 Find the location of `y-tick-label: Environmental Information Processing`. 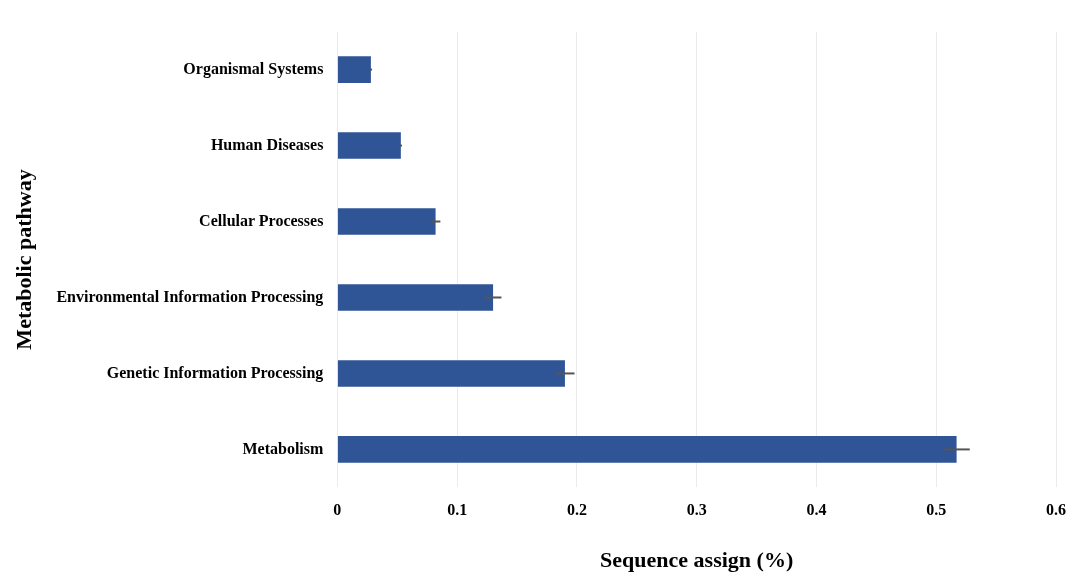

y-tick-label: Environmental Information Processing is located at coordinates (190, 296).